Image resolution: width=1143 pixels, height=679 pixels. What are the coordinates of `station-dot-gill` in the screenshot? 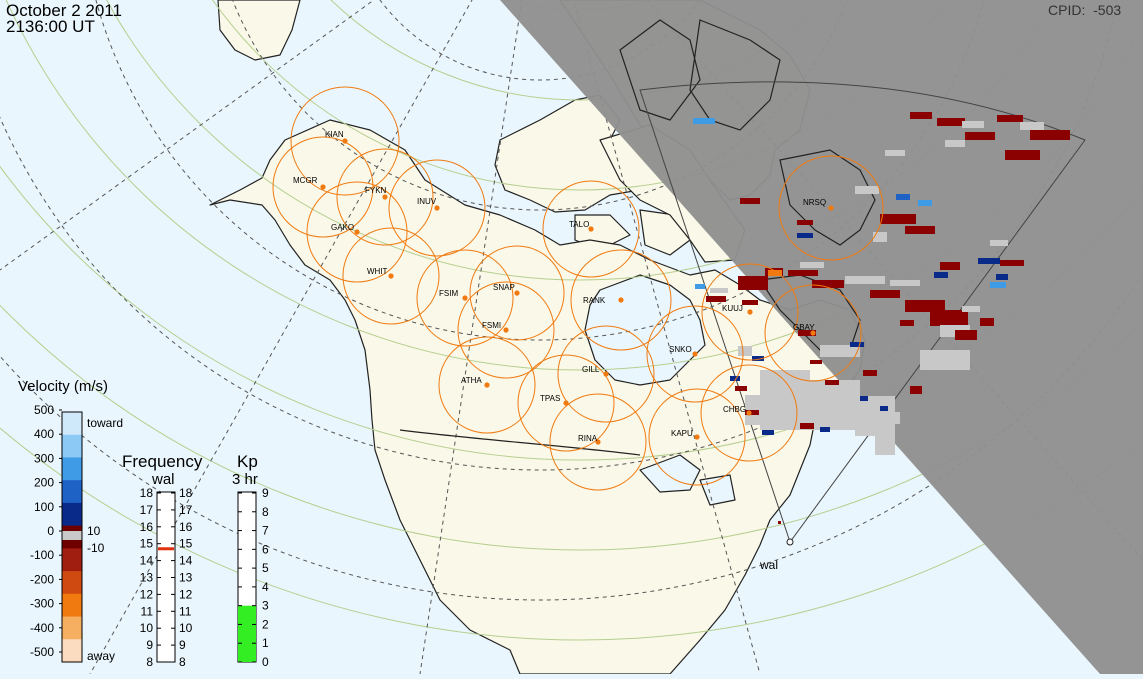 It's located at (606, 374).